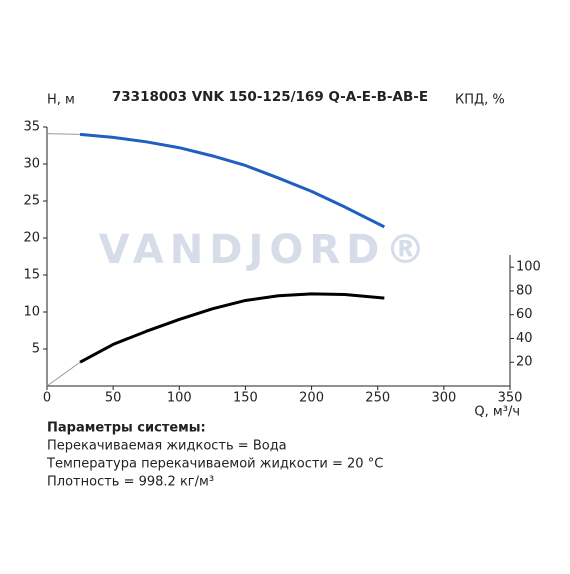  Describe the element at coordinates (265, 250) in the screenshot. I see `watermark: VANDJORD®` at that location.